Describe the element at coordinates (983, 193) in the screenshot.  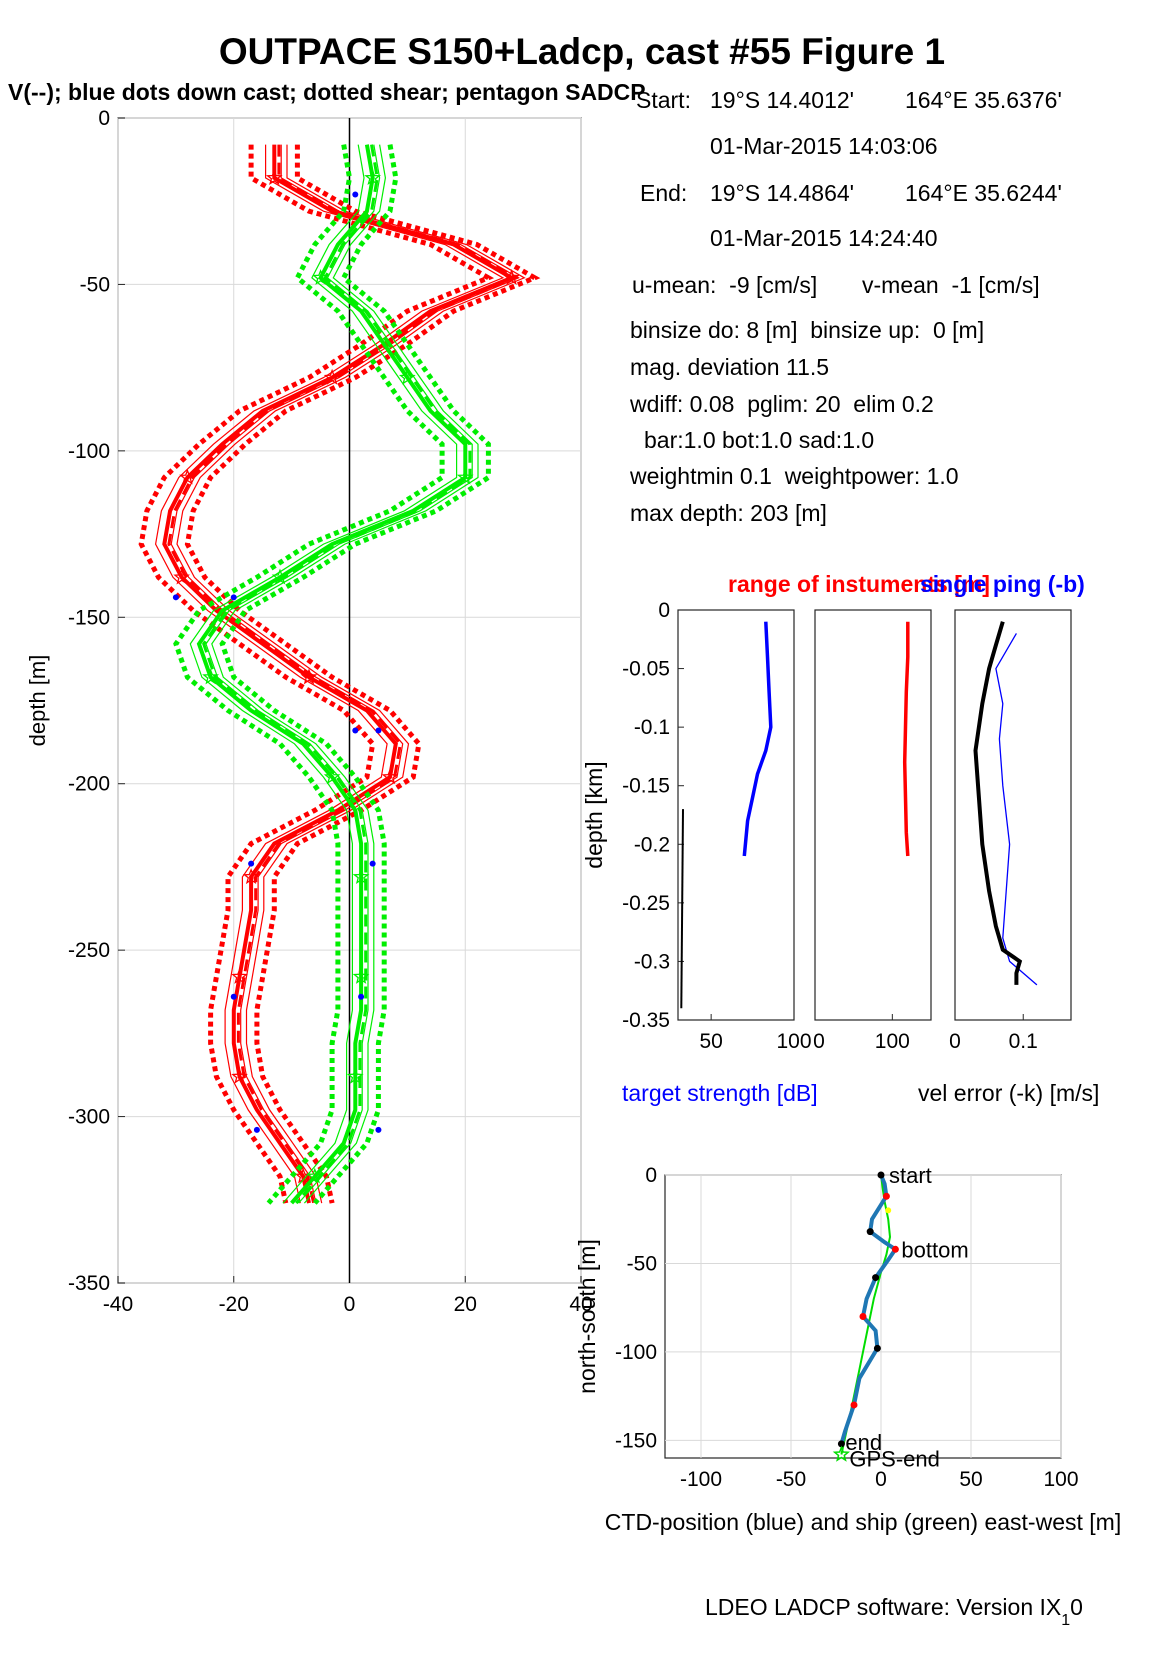
I see `end-lon: 164°E 35.6244'` at that location.